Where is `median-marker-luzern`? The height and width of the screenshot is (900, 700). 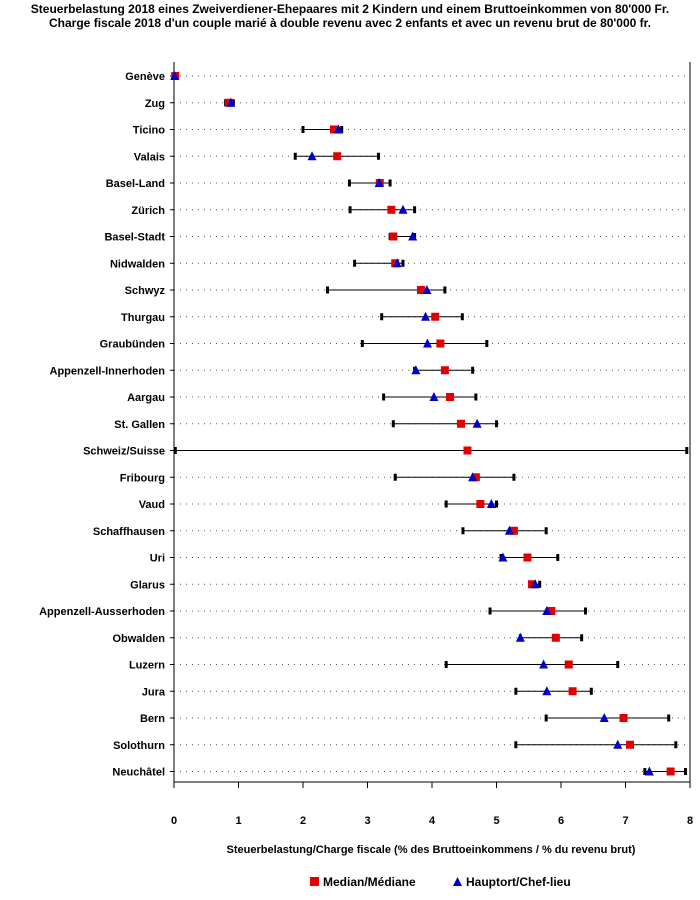 median-marker-luzern is located at coordinates (568, 664).